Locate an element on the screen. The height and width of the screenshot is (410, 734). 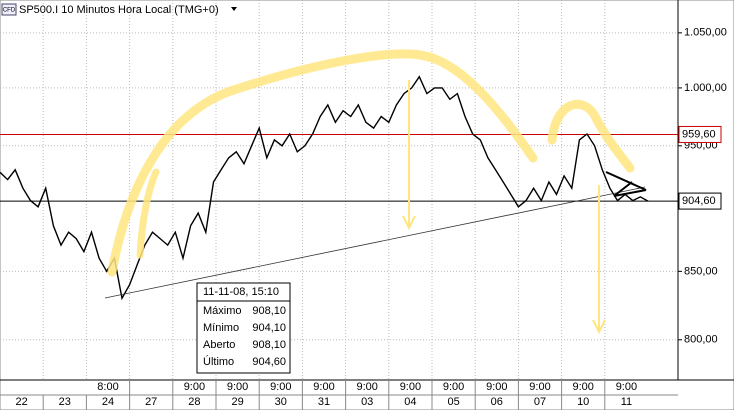
x-tick-label: 04 is located at coordinates (410, 402).